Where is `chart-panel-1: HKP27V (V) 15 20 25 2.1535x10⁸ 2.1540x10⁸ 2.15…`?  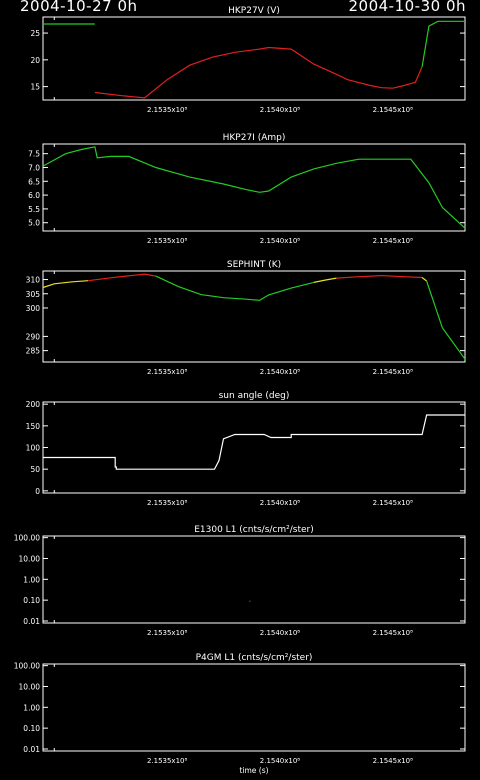
chart-panel-1: HKP27V (V) 15 20 25 2.1535x10⁸ 2.1540x10⁸ 2.15… is located at coordinates (248, 60).